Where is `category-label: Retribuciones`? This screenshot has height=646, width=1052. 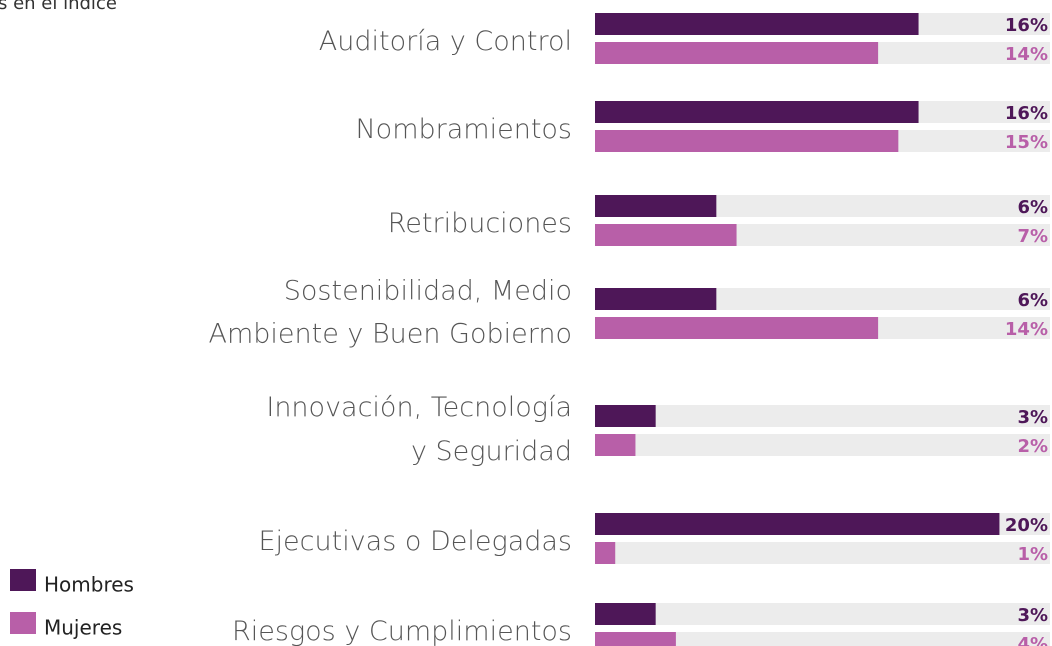
category-label: Retribuciones is located at coordinates (480, 223).